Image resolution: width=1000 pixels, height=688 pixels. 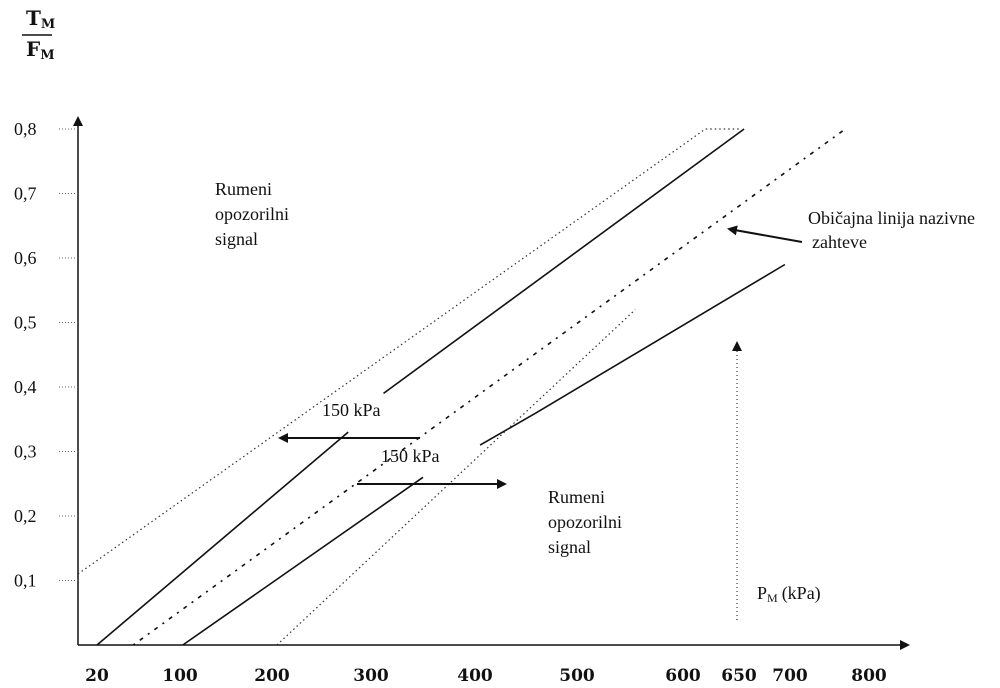 I want to click on offset-label-upper: 150 kPa, so click(x=351, y=410).